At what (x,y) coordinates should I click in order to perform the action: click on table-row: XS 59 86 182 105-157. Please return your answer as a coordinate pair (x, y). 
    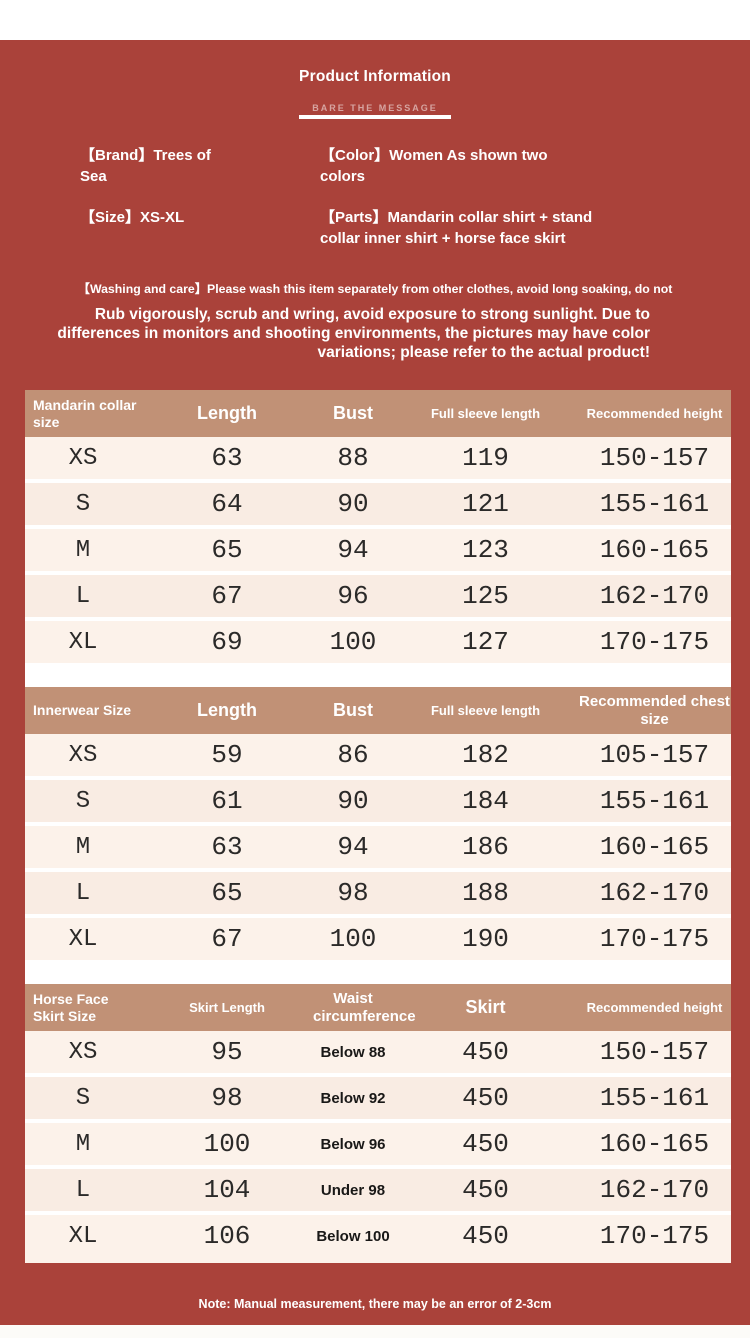
    Looking at the image, I should click on (378, 755).